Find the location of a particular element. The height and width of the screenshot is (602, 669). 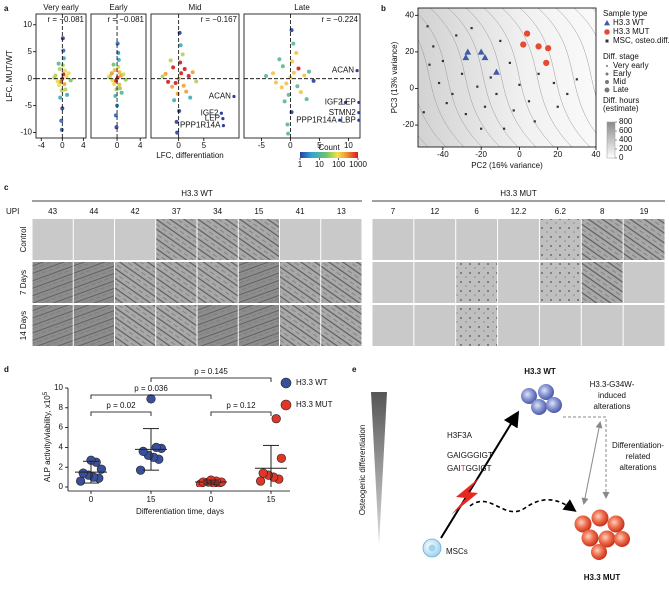

y-tick-label: 10 is located at coordinates (58, 387).